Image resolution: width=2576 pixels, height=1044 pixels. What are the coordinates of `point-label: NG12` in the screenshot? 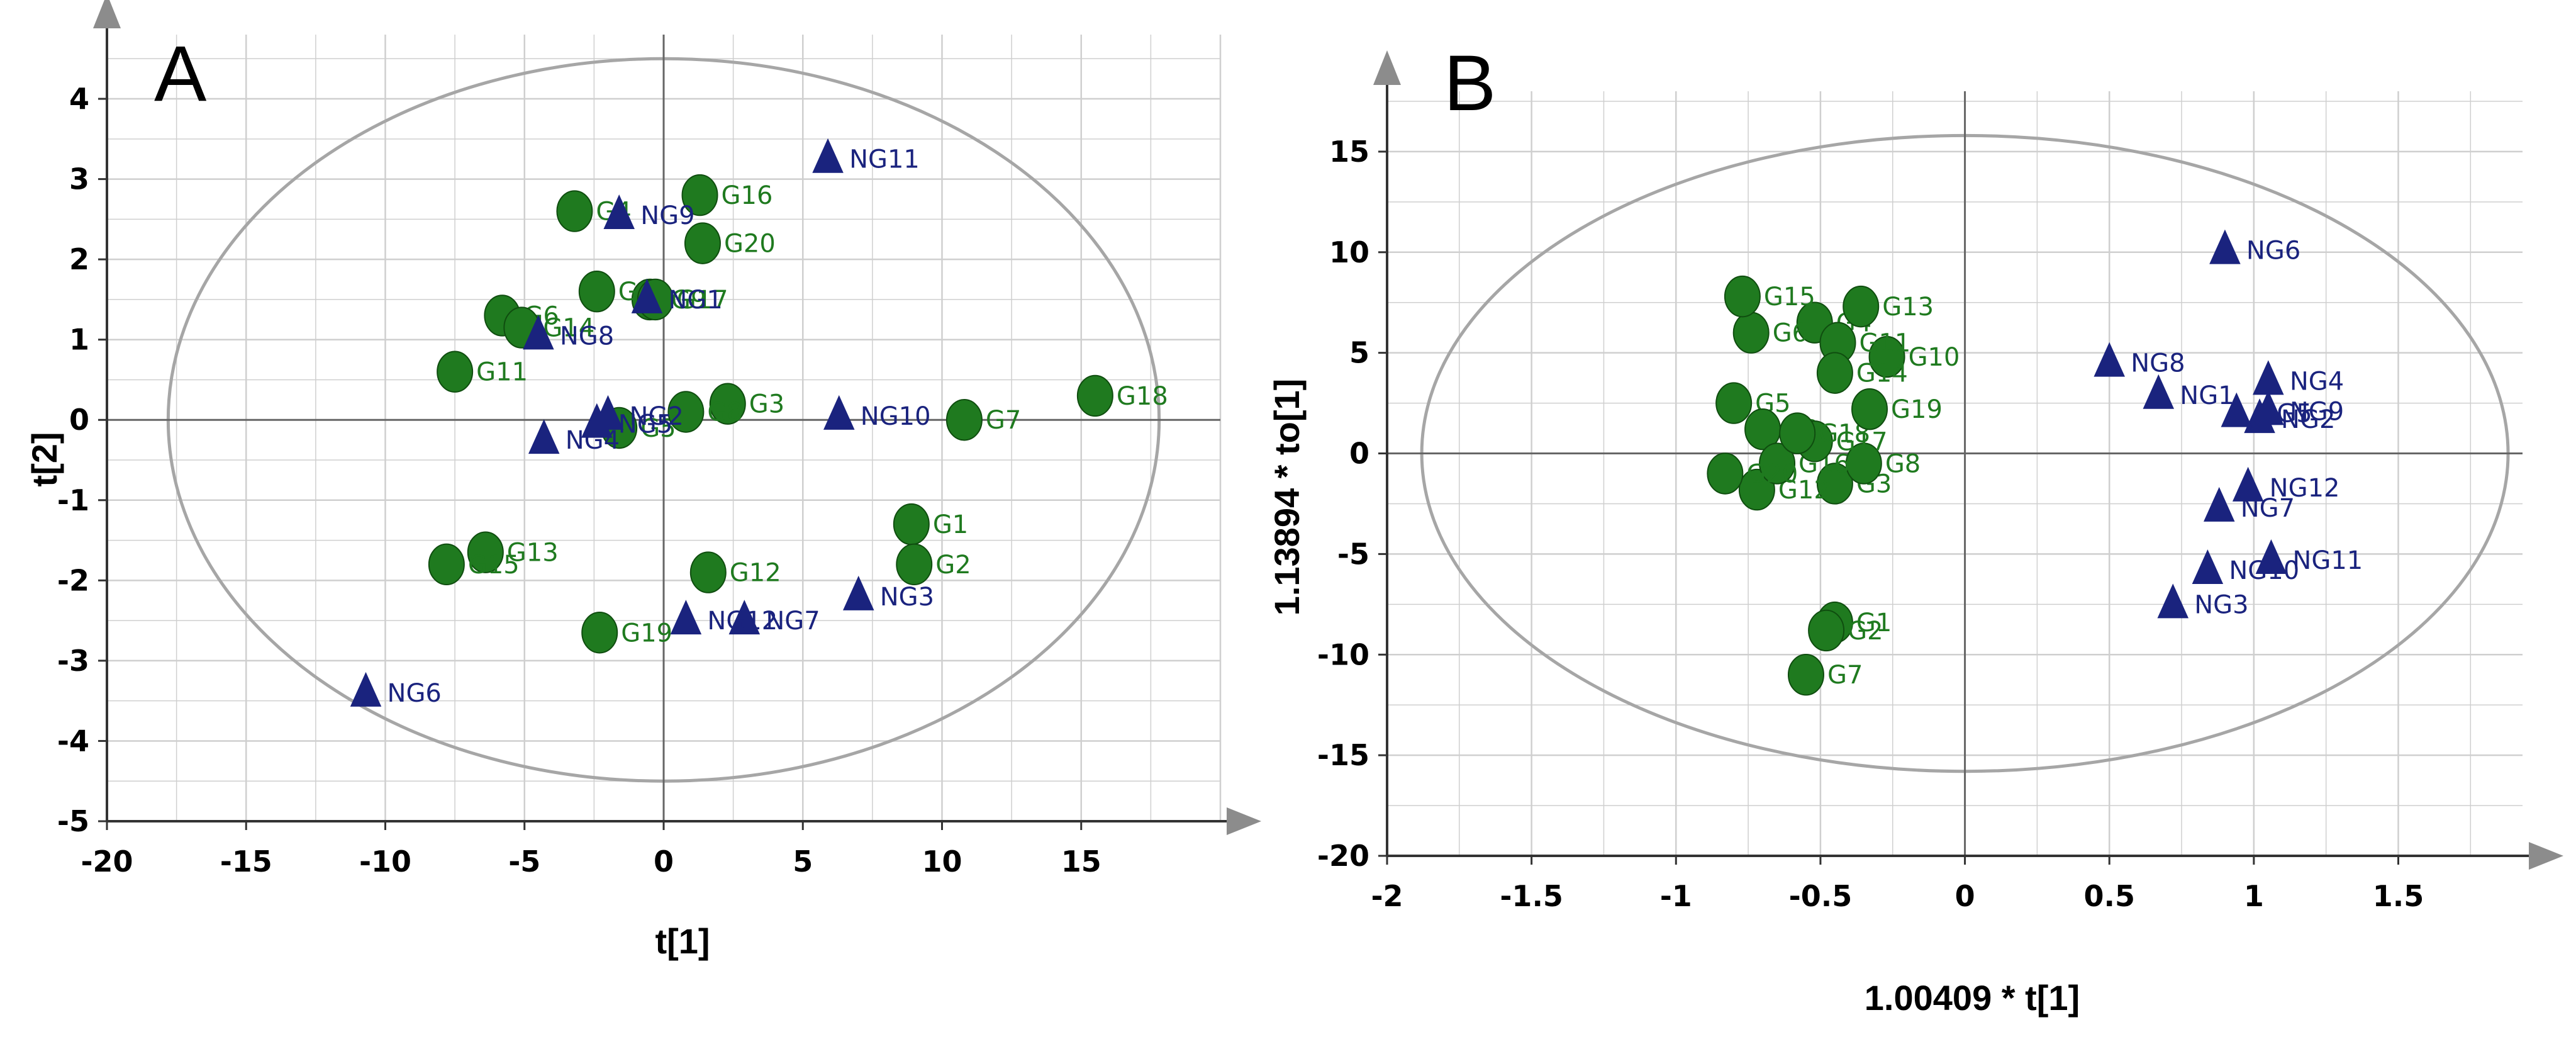 It's located at (742, 621).